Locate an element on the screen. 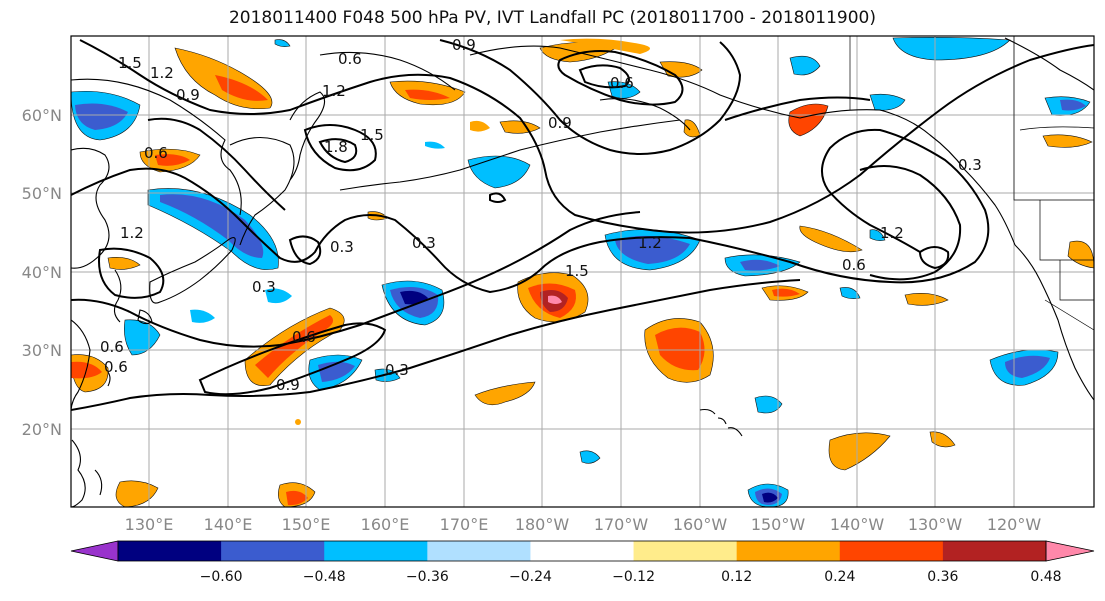 The height and width of the screenshot is (601, 1105). colorbar-tick-label: 0.36 is located at coordinates (942, 577).